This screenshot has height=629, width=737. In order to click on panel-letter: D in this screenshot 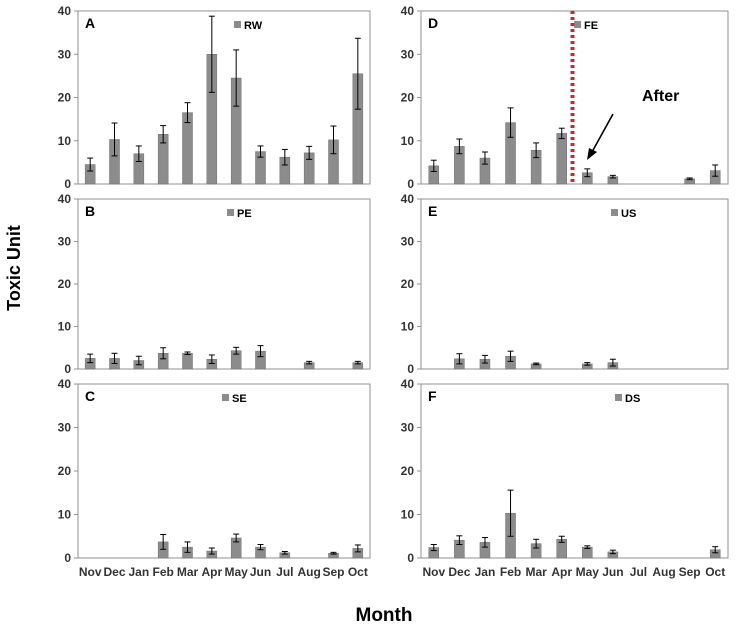, I will do `click(433, 23)`.